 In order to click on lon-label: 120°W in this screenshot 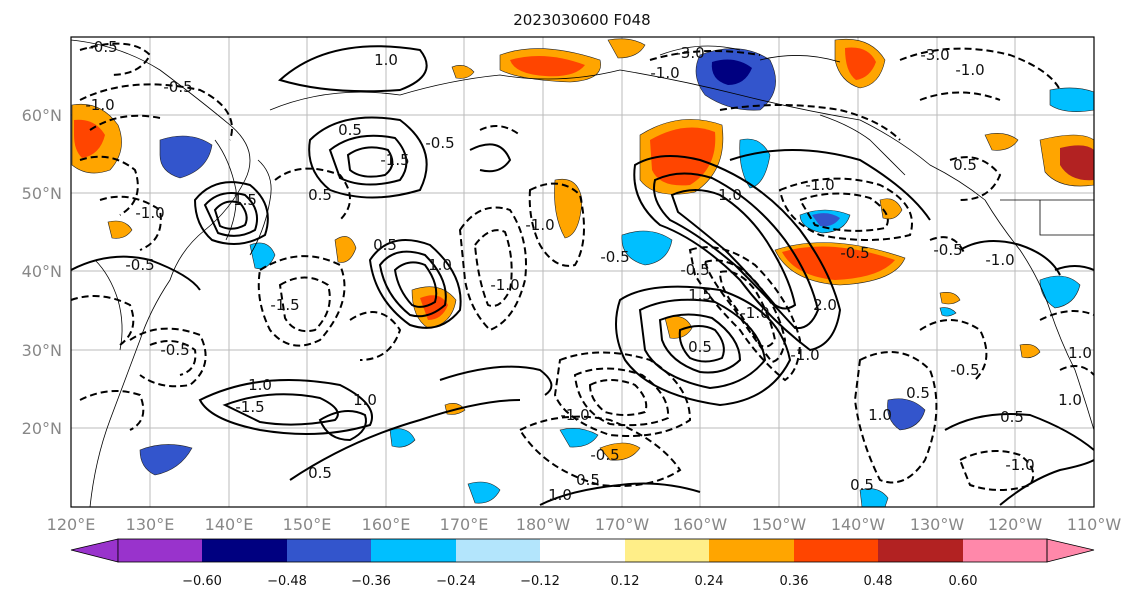, I will do `click(1015, 524)`.